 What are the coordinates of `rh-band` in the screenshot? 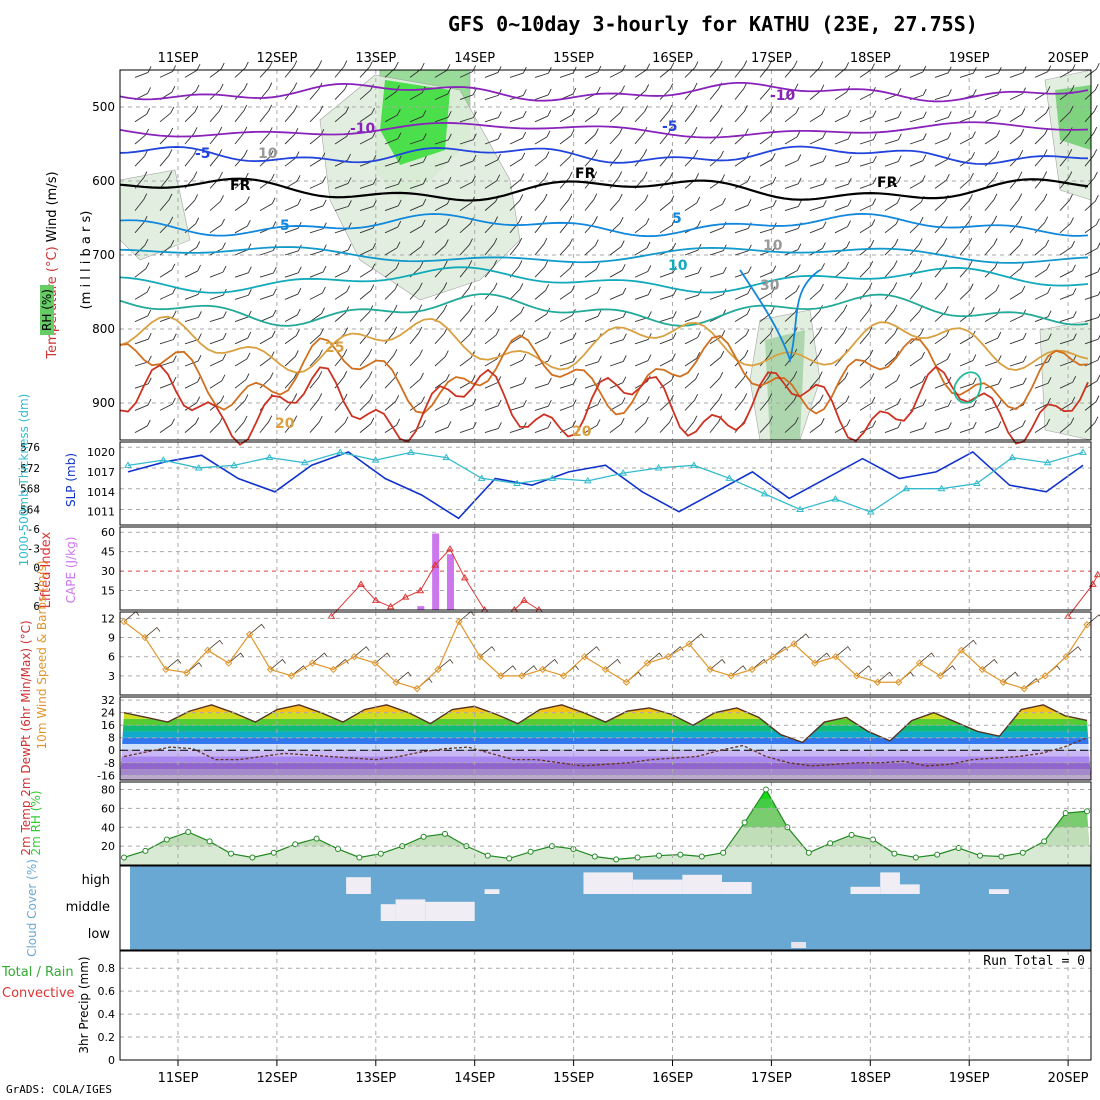 It's located at (605, 803).